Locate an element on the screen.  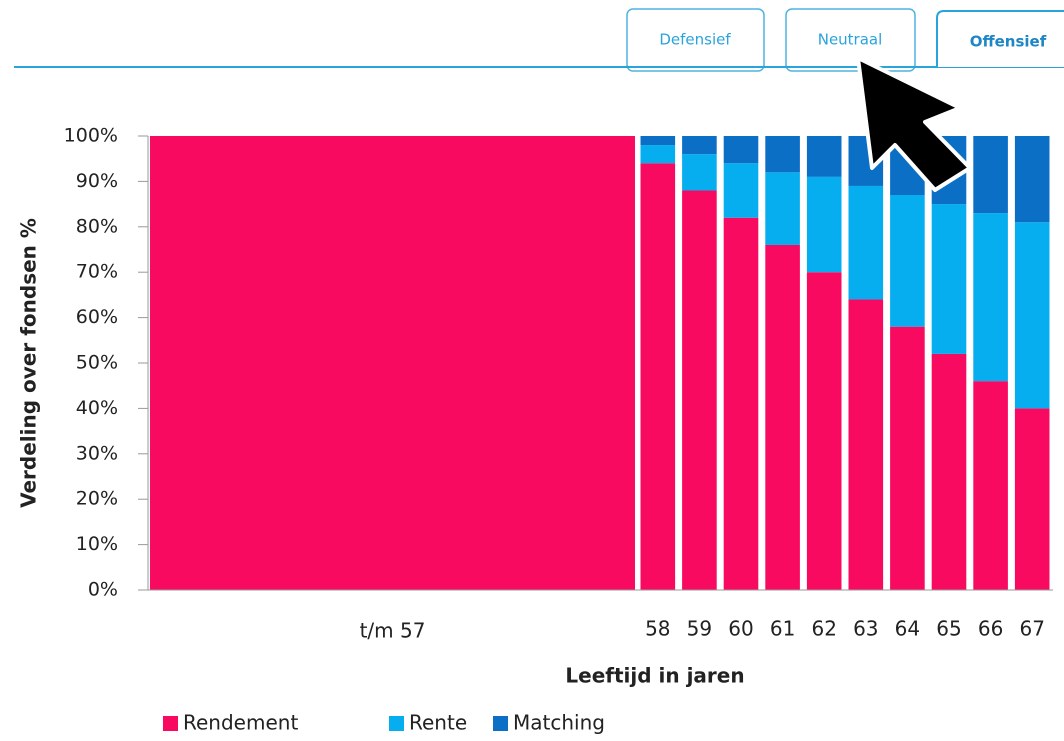
y-tick-label: 40% is located at coordinates (97, 408).